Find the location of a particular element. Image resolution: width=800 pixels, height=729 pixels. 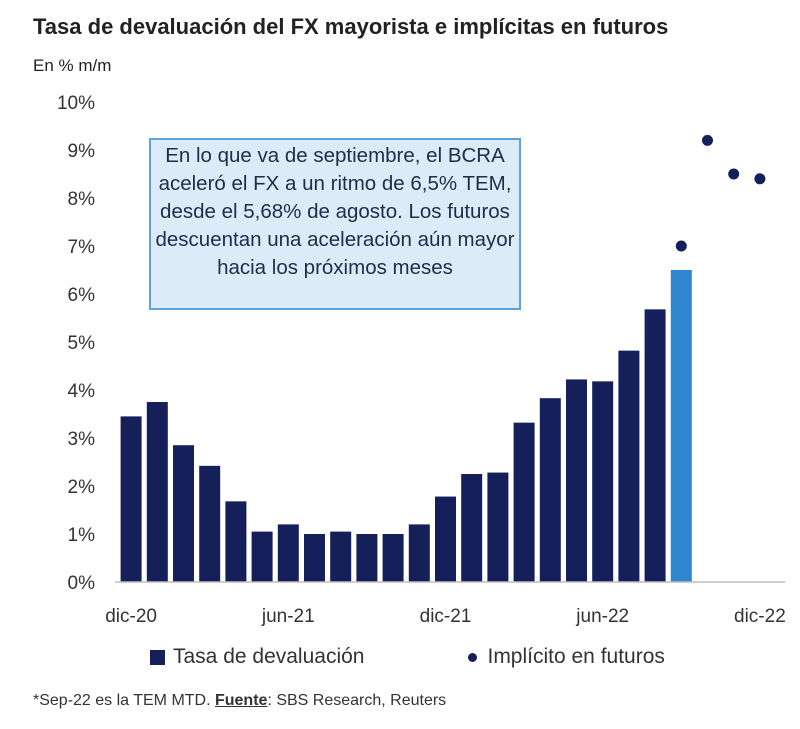

legend-item-bars: Tasa de devaluación is located at coordinates (257, 657).